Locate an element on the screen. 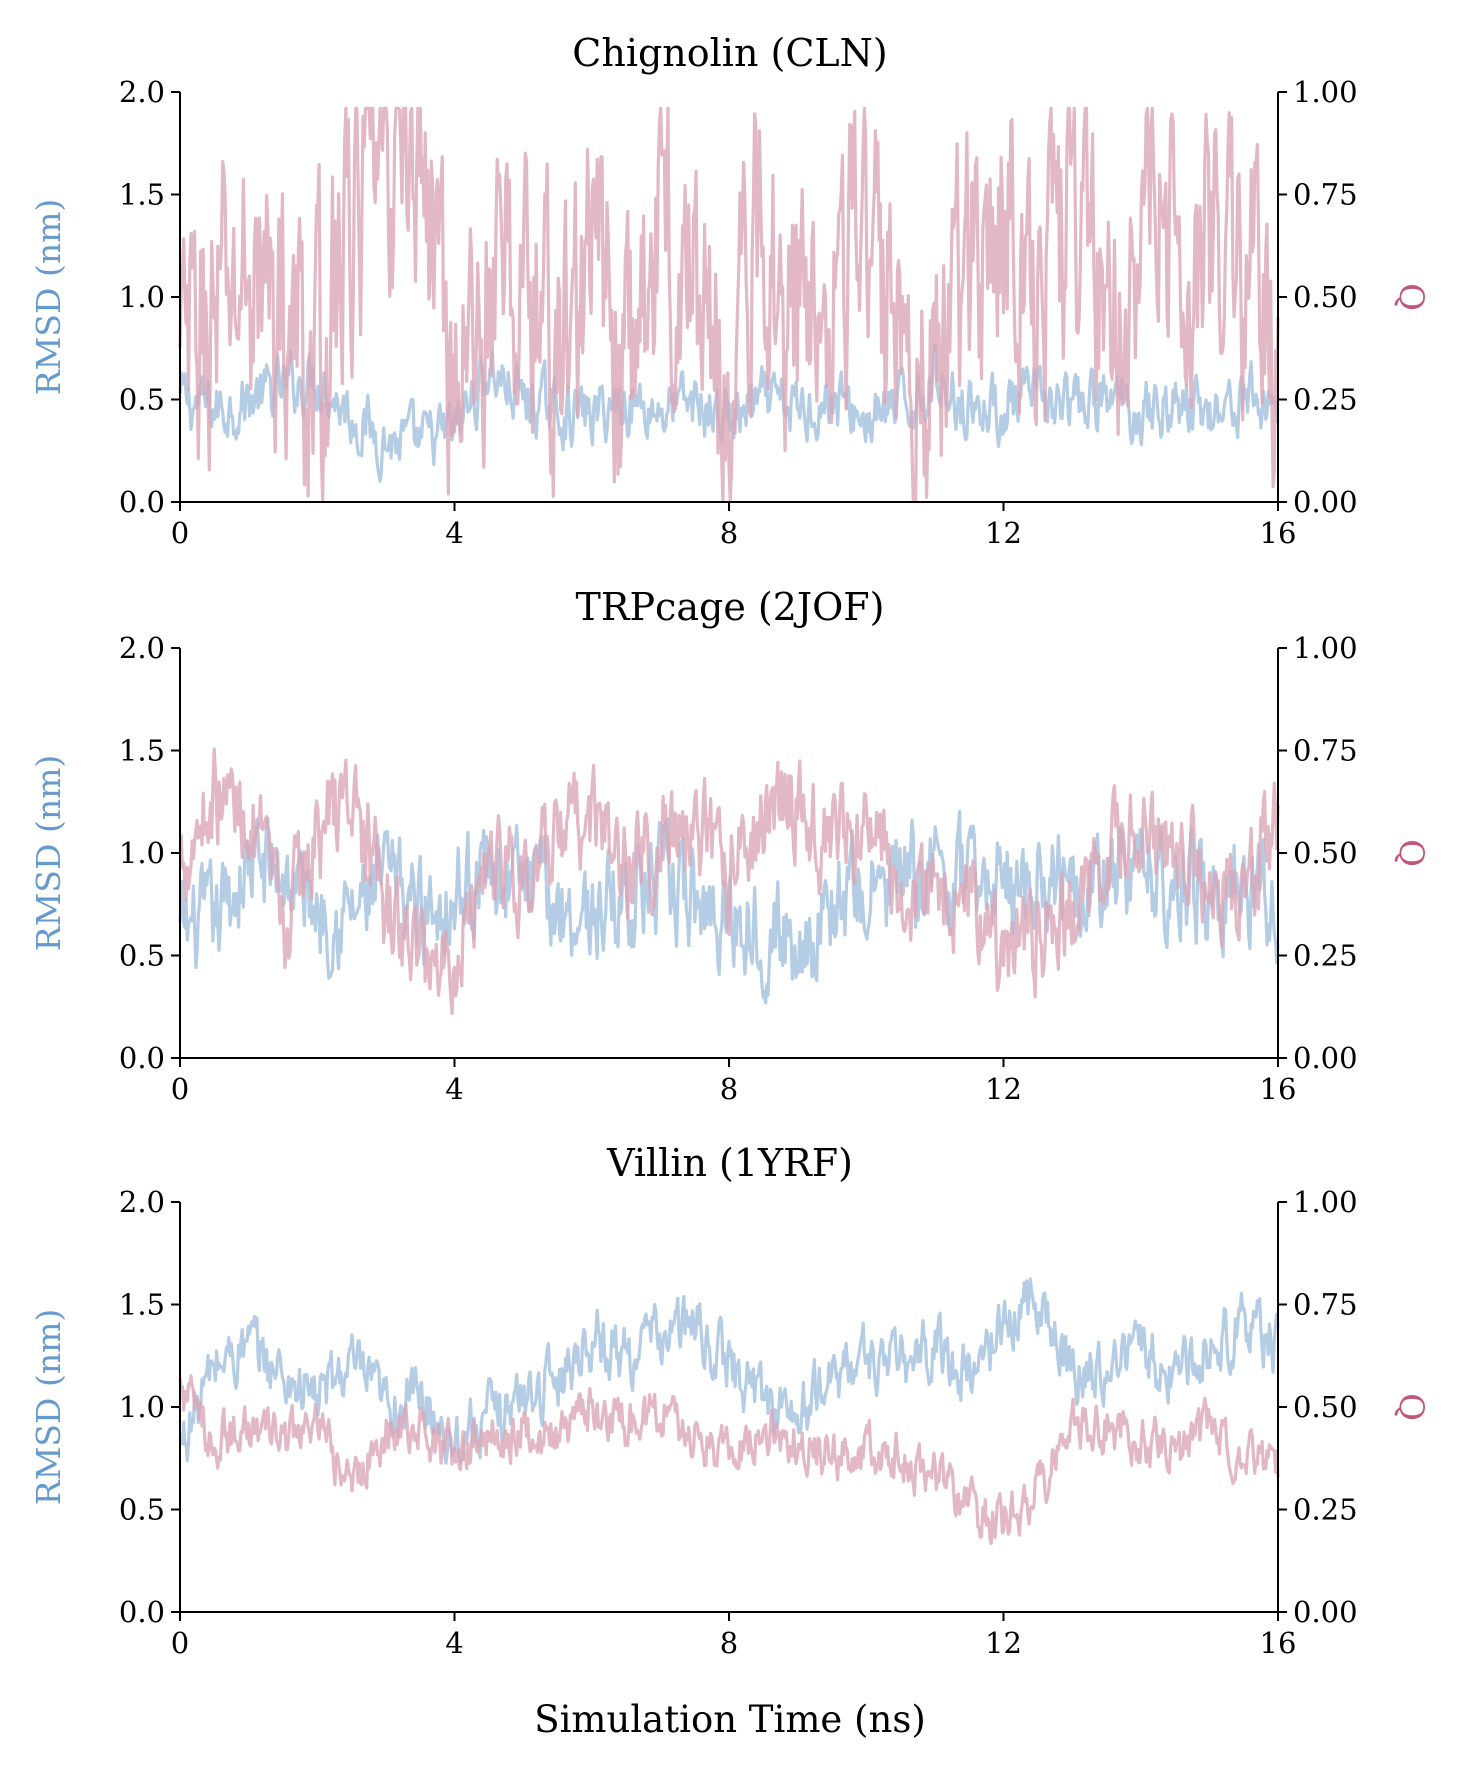  panel-title: Chignolin (CLN) is located at coordinates (729, 53).